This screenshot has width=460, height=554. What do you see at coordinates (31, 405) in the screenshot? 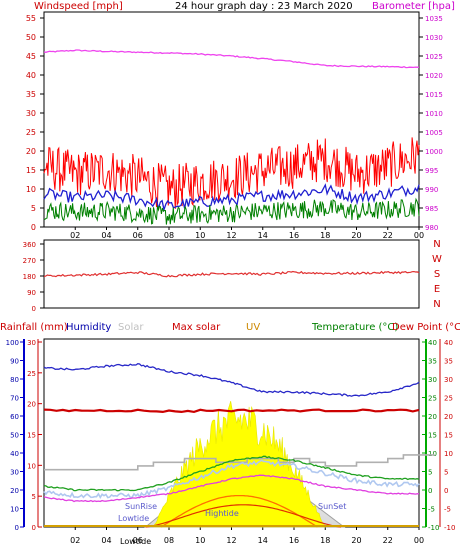
I see `rainfall-tick-label: 20` at bounding box center [31, 405].